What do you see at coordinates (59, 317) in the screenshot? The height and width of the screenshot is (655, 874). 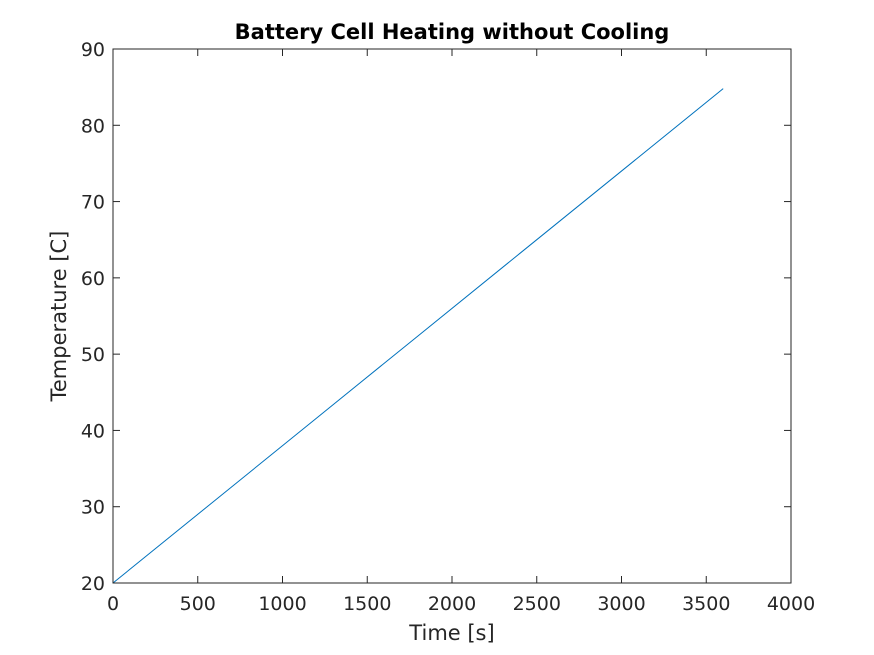 I see `y-axis-title: Temperature [C]` at bounding box center [59, 317].